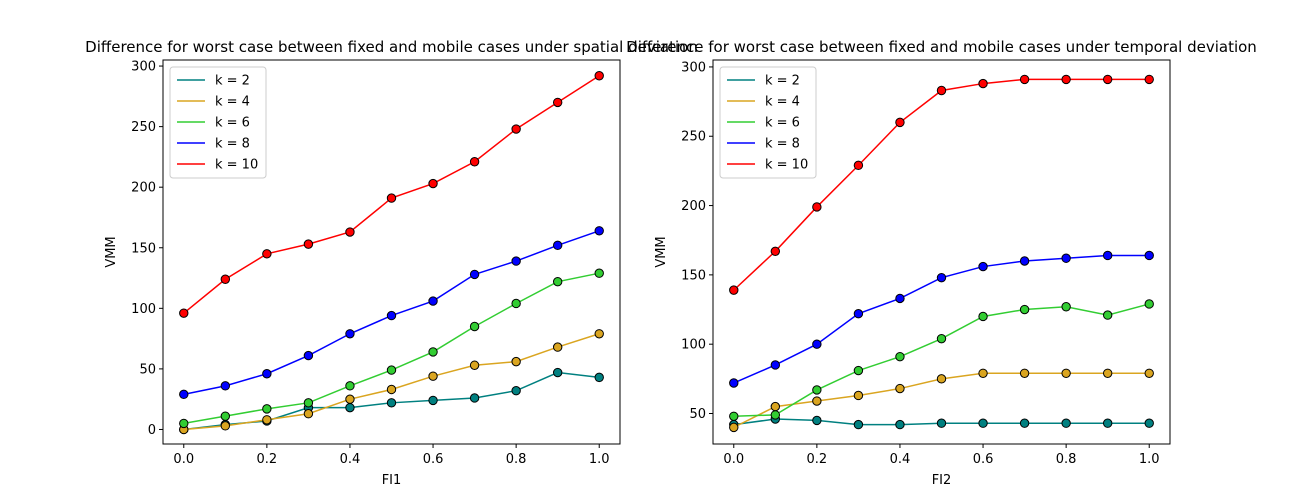 Image resolution: width=1300 pixels, height=500 pixels. What do you see at coordinates (786, 165) in the screenshot?
I see `legend-label: k = 10` at bounding box center [786, 165].